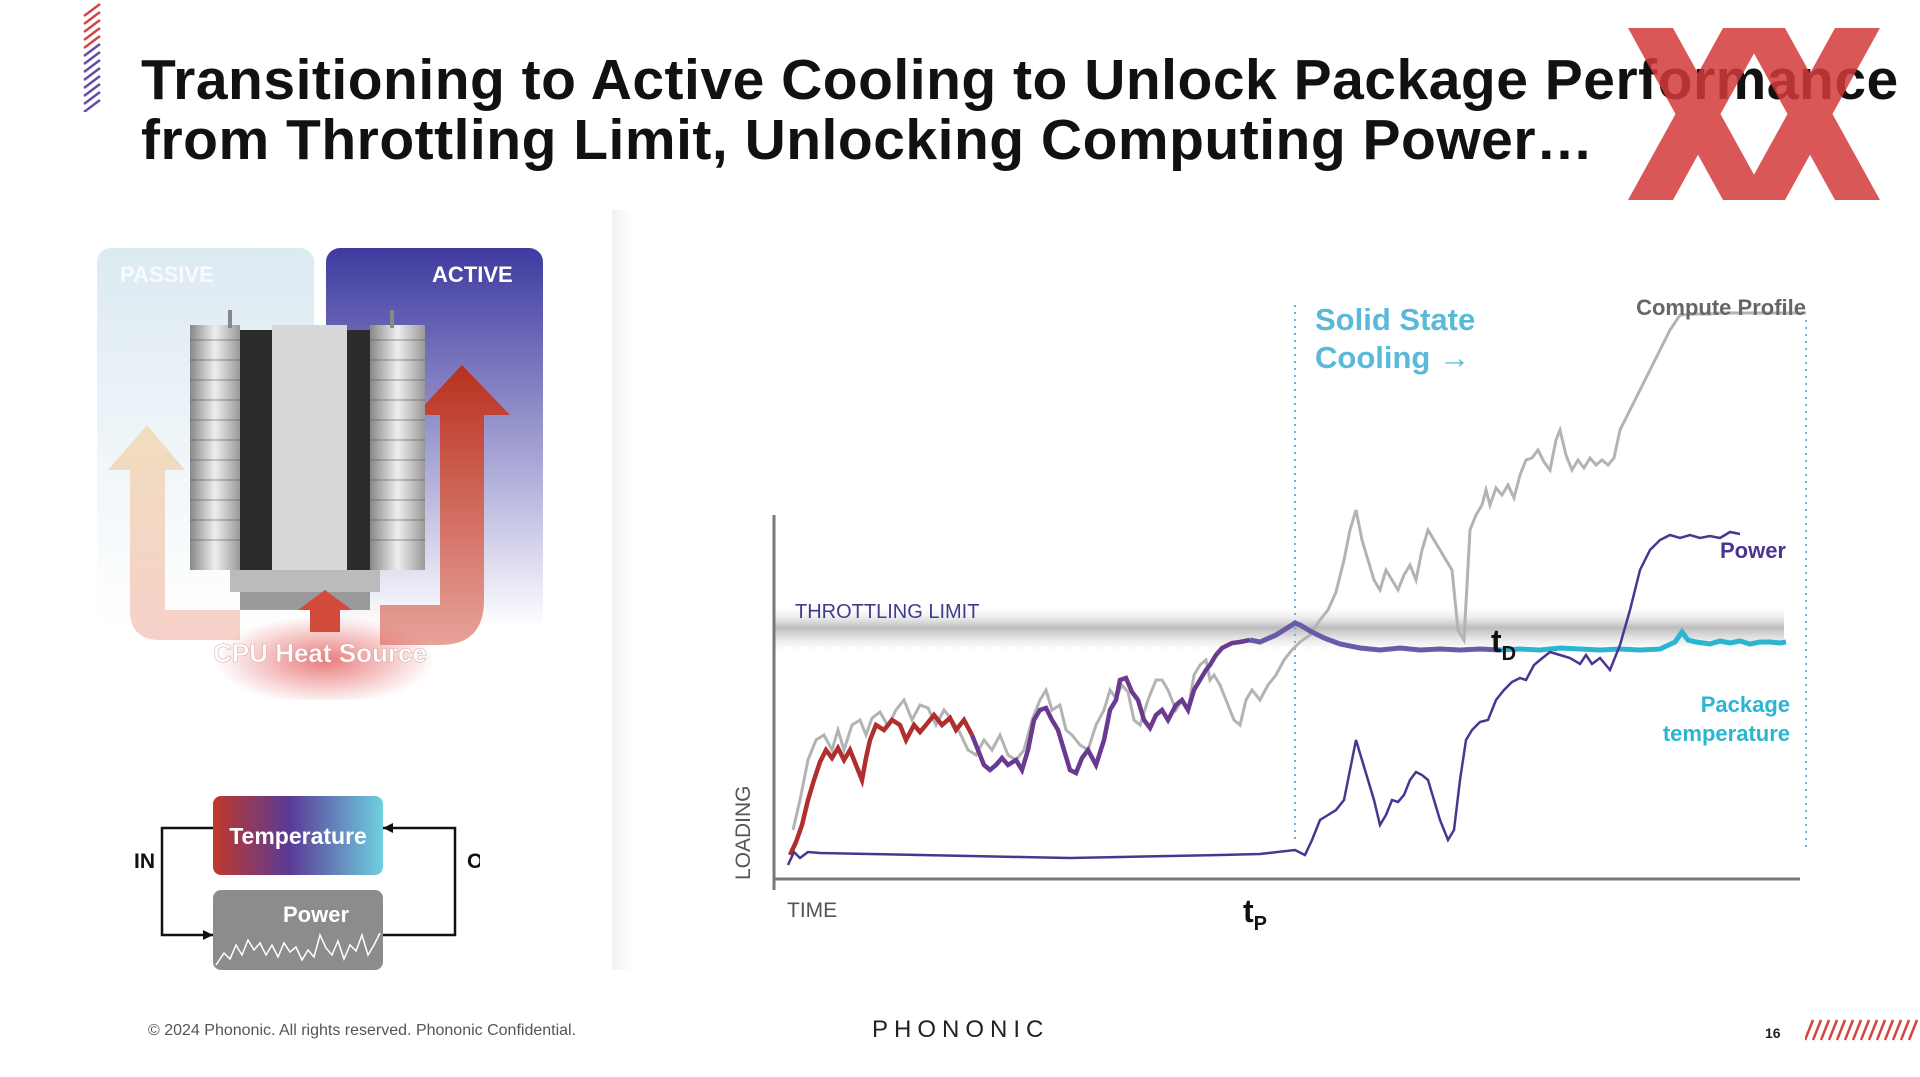 The width and height of the screenshot is (1920, 1077). Describe the element at coordinates (92, 57) in the screenshot. I see `stripes-decoration-top` at that location.